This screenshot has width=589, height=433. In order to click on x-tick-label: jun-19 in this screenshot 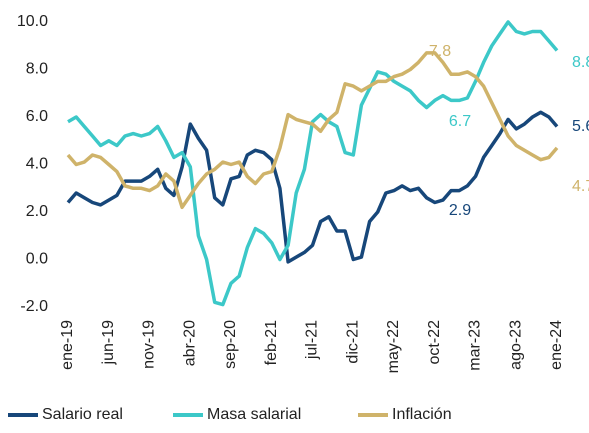, I will do `click(108, 343)`.